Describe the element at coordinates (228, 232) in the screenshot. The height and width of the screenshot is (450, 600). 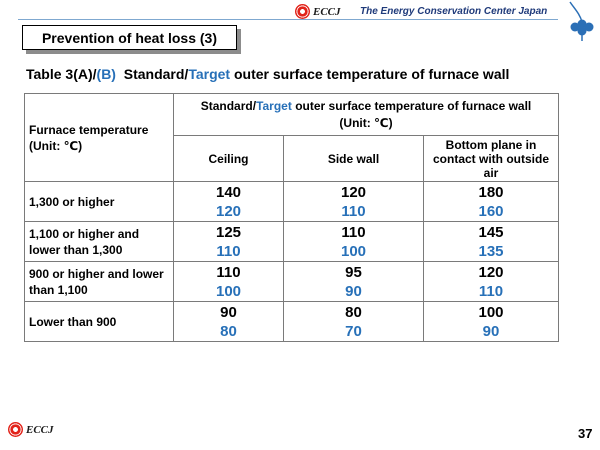
I see `standard-value: 125` at that location.